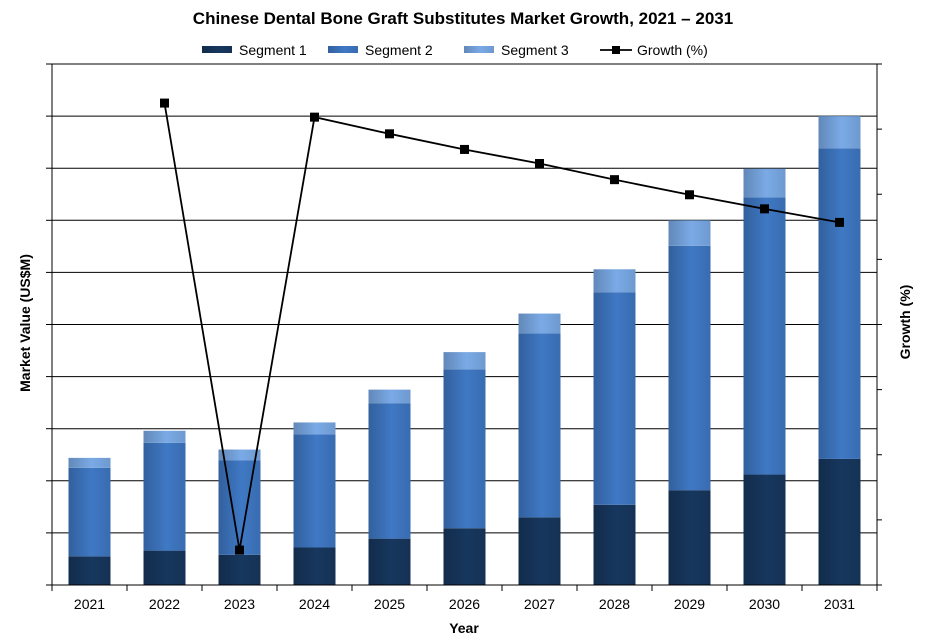 The image size is (928, 641). I want to click on bar-segment-2-2028, so click(614, 398).